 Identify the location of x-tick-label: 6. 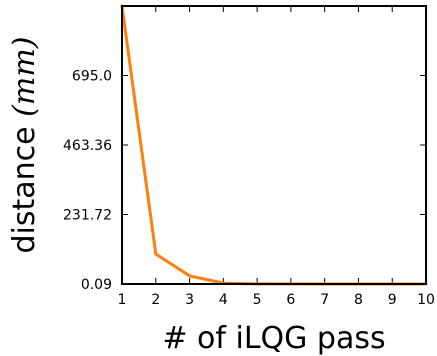
(290, 300).